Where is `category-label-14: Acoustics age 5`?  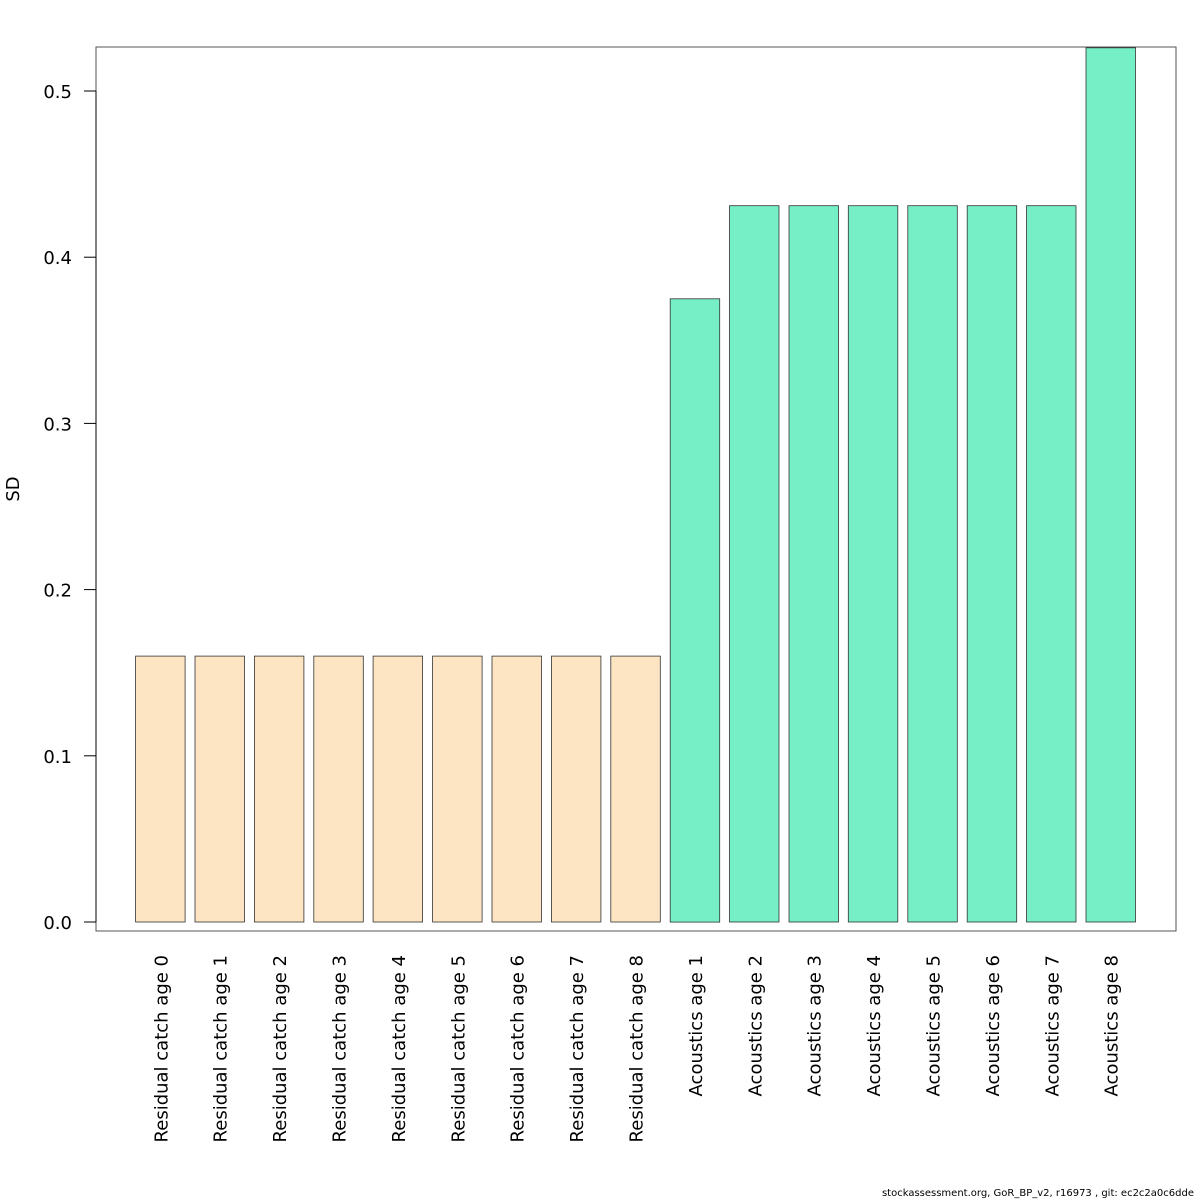
category-label-14: Acoustics age 5 is located at coordinates (934, 1025).